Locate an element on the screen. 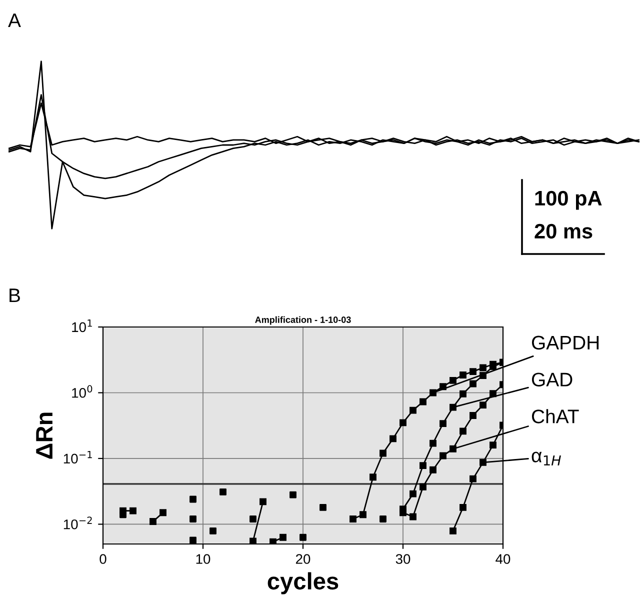 This screenshot has height=614, width=643. x-axis-title: cycles is located at coordinates (303, 583).